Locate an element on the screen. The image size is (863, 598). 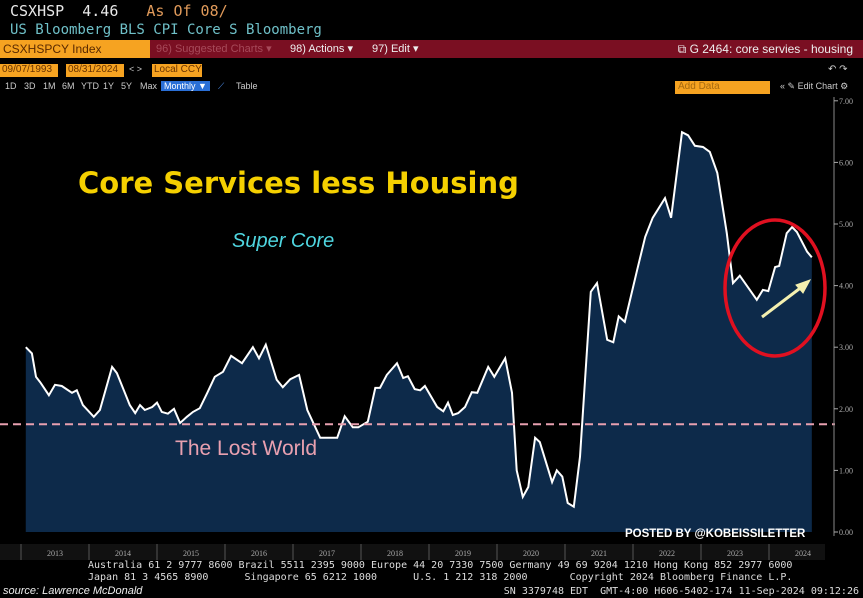
line-chart-icon: ⟋ is located at coordinates (221, 86).